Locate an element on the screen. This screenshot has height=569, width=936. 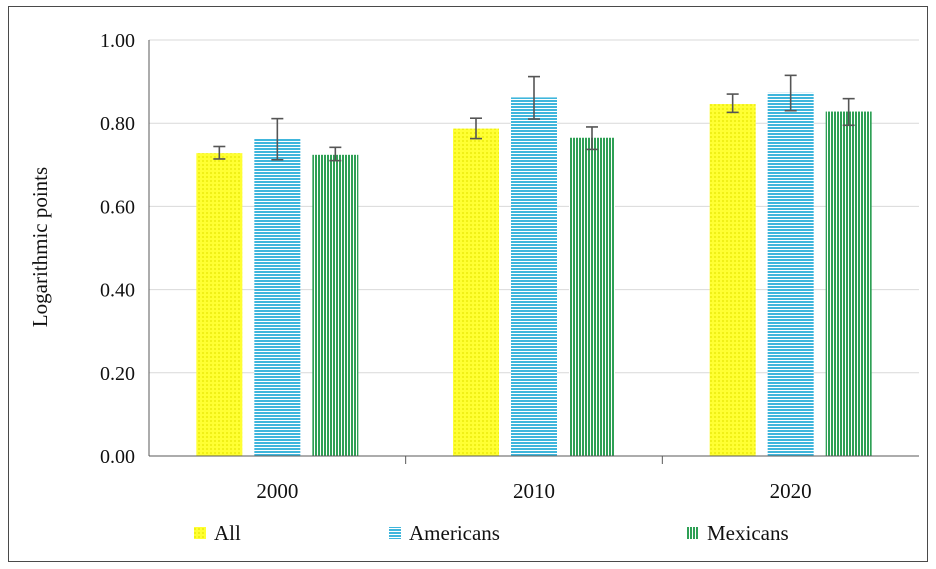
y-tick-label: 0.80 is located at coordinates (117, 124).